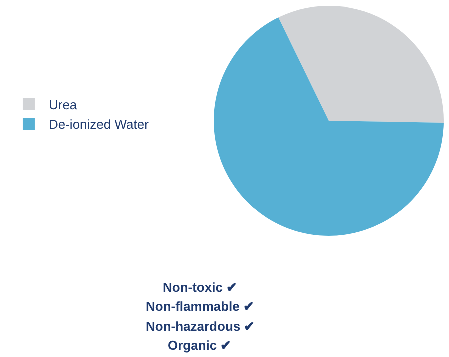  Describe the element at coordinates (201, 326) in the screenshot. I see `text: Non-hazardous ✔` at that location.